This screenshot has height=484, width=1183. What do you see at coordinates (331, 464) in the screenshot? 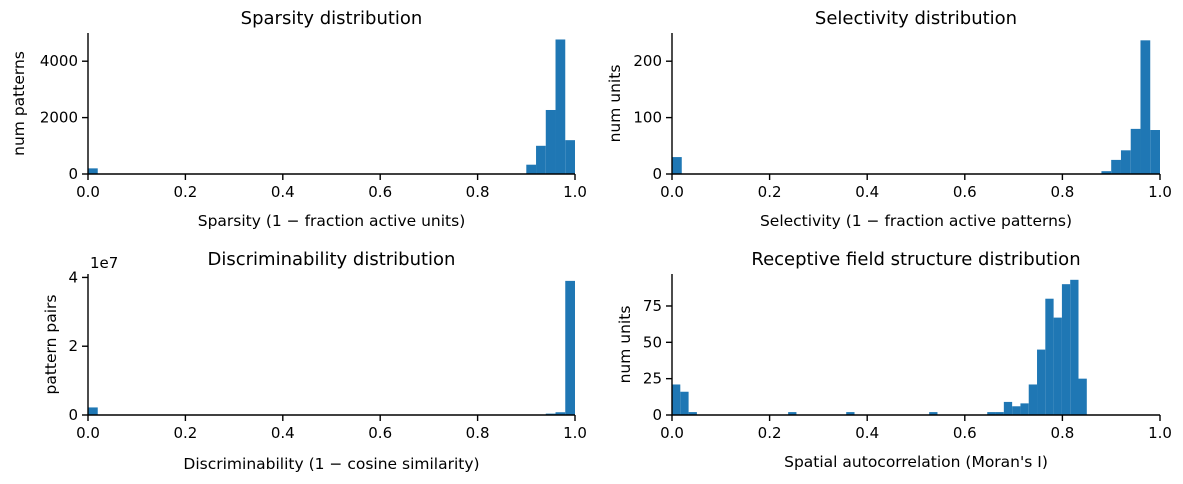
I see `x-axis-label: Discriminability (1 − cosine similarity)` at bounding box center [331, 464].